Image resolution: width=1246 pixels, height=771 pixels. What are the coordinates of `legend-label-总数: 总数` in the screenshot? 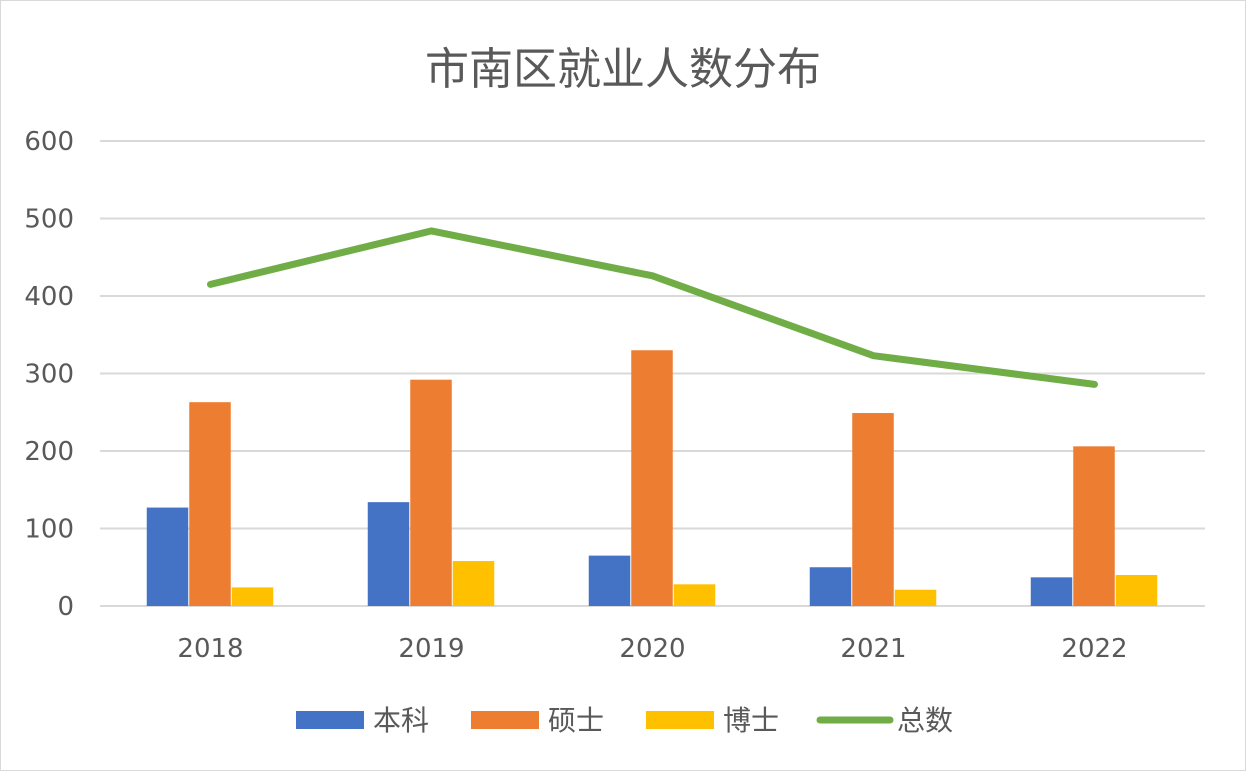 It's located at (925, 720).